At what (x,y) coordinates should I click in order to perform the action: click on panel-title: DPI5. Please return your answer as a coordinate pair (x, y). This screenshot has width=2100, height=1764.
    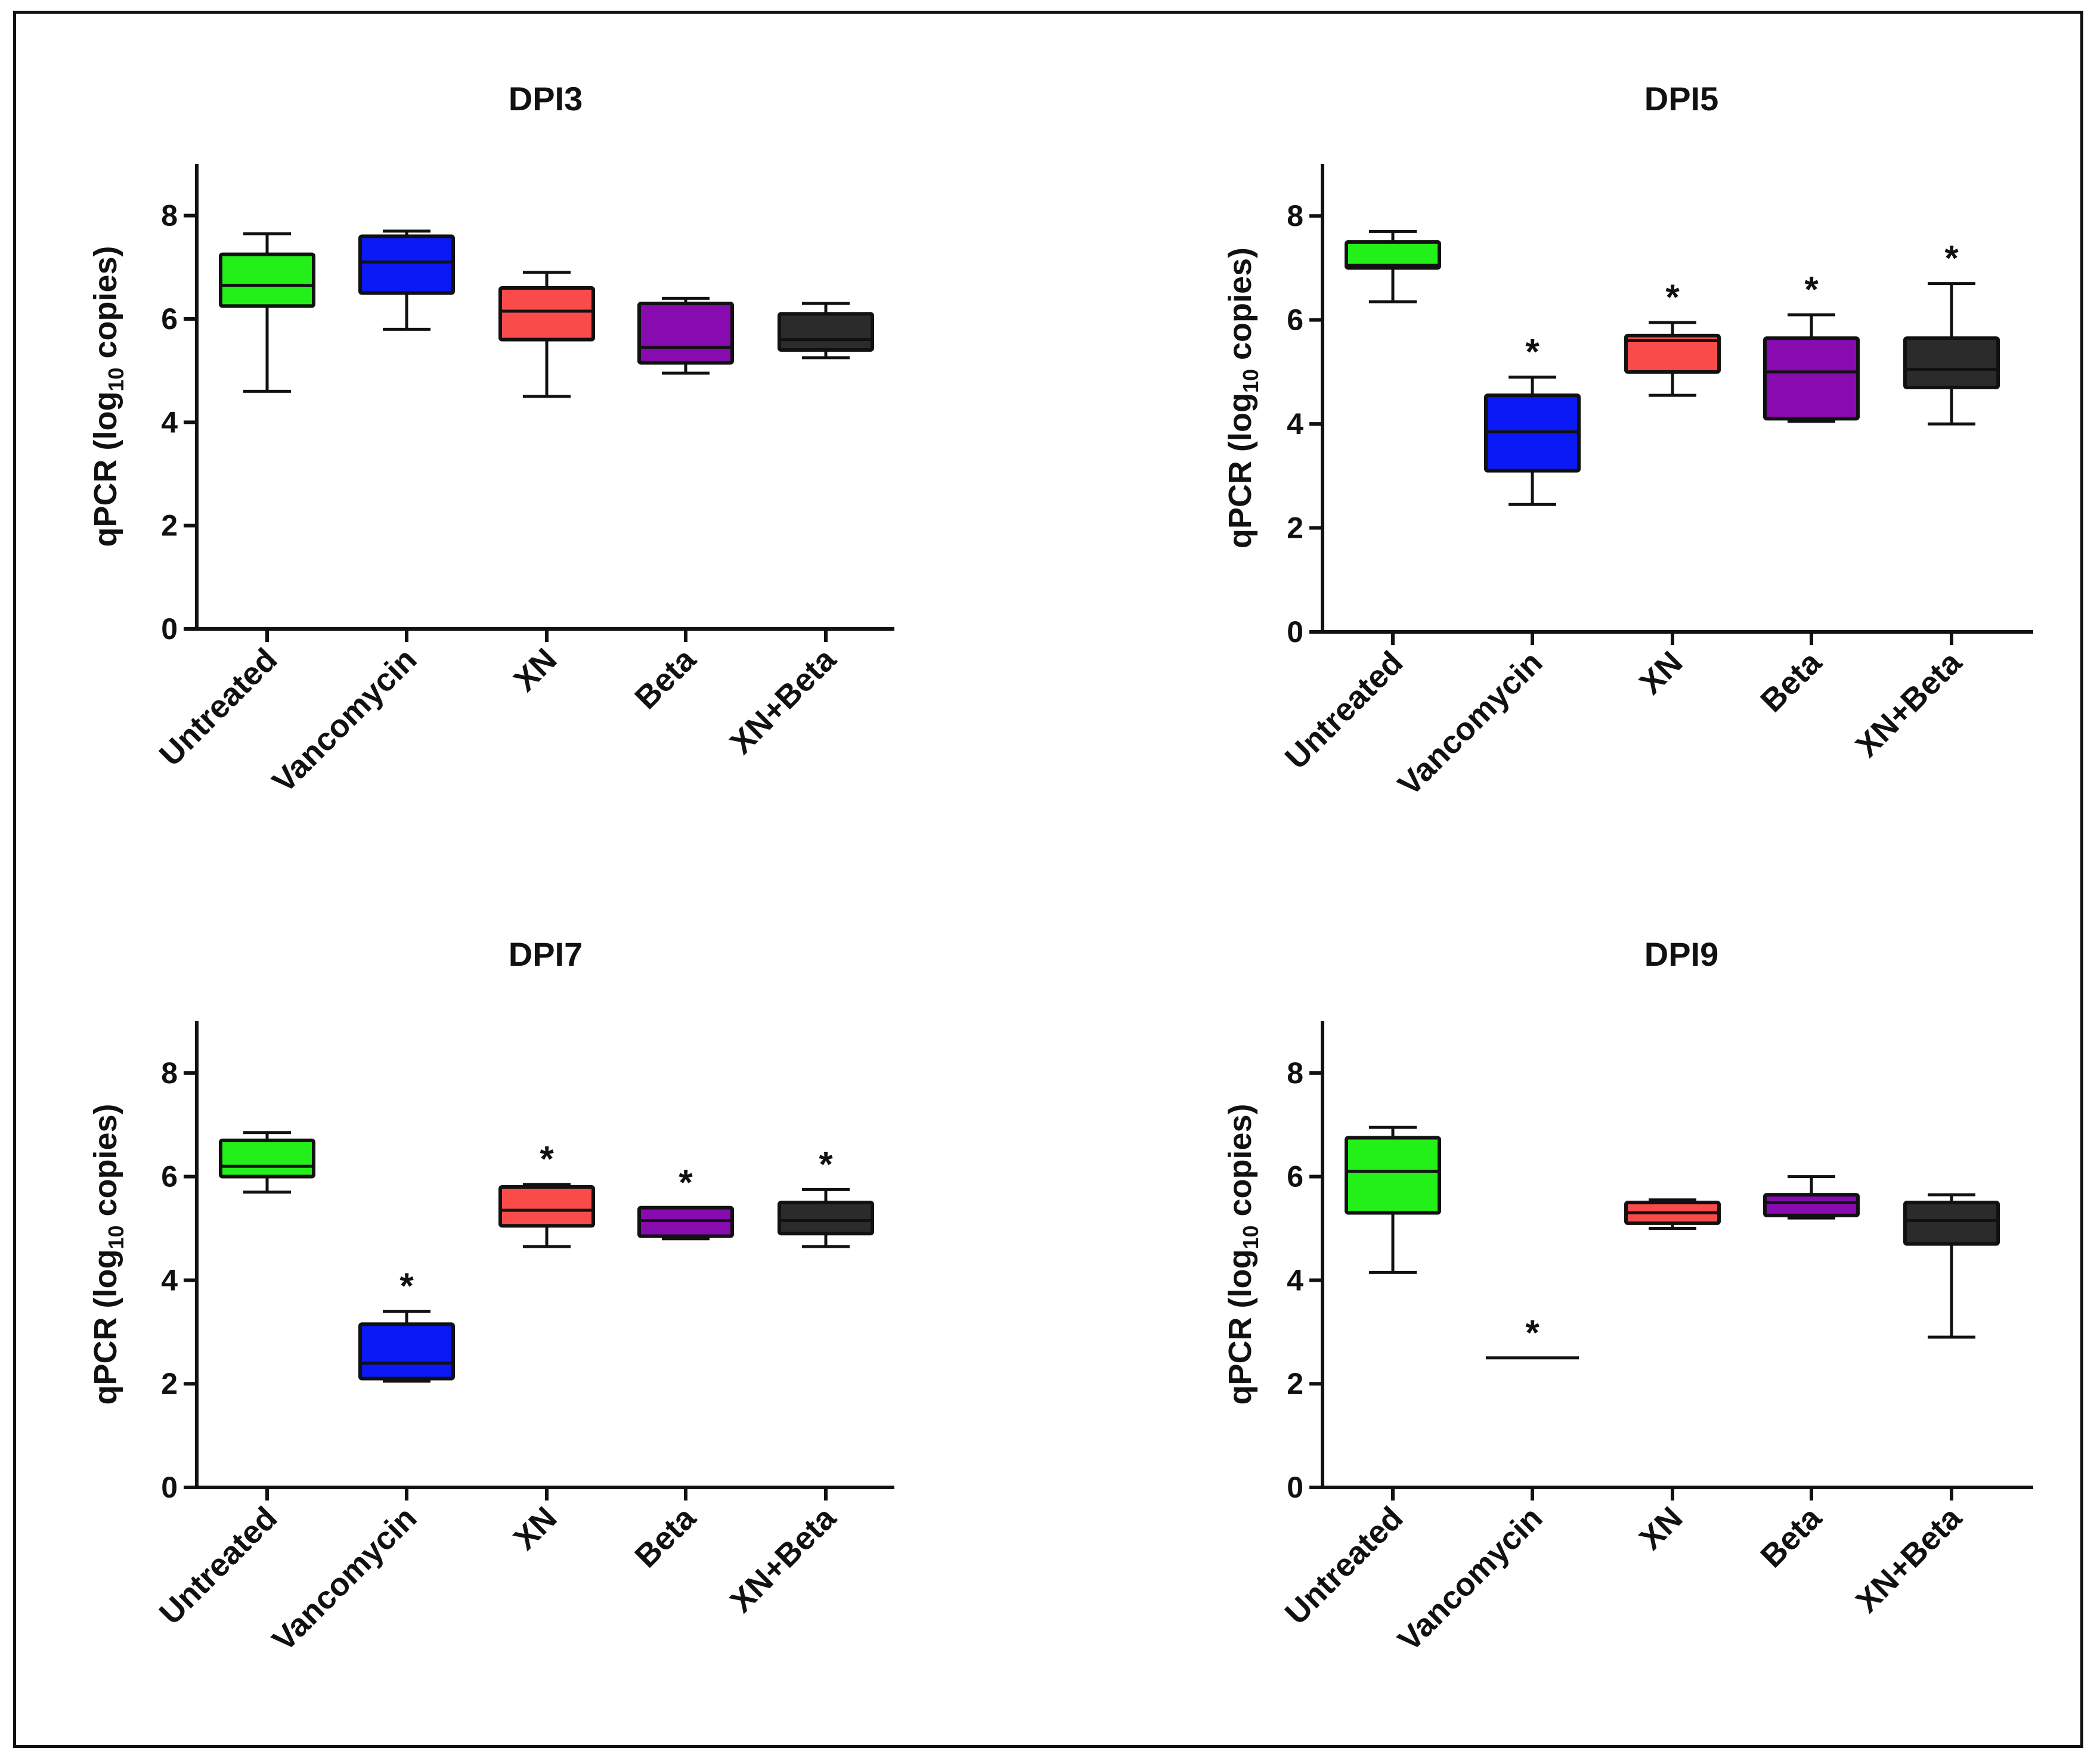
    Looking at the image, I should click on (1681, 98).